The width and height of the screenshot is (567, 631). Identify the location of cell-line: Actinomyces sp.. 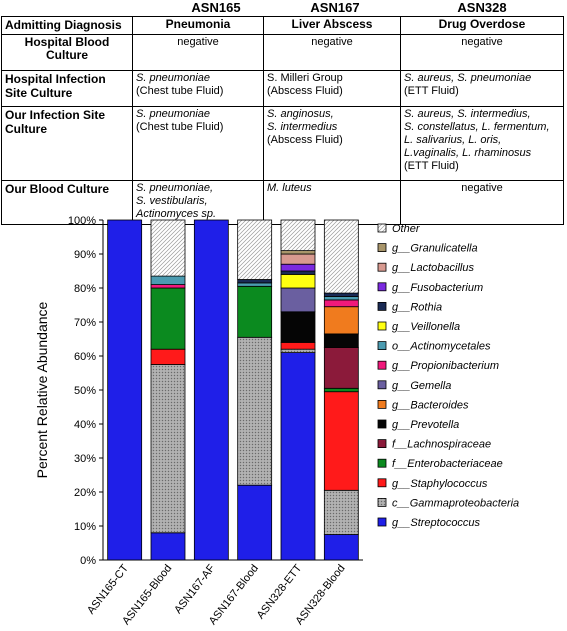
(176, 214).